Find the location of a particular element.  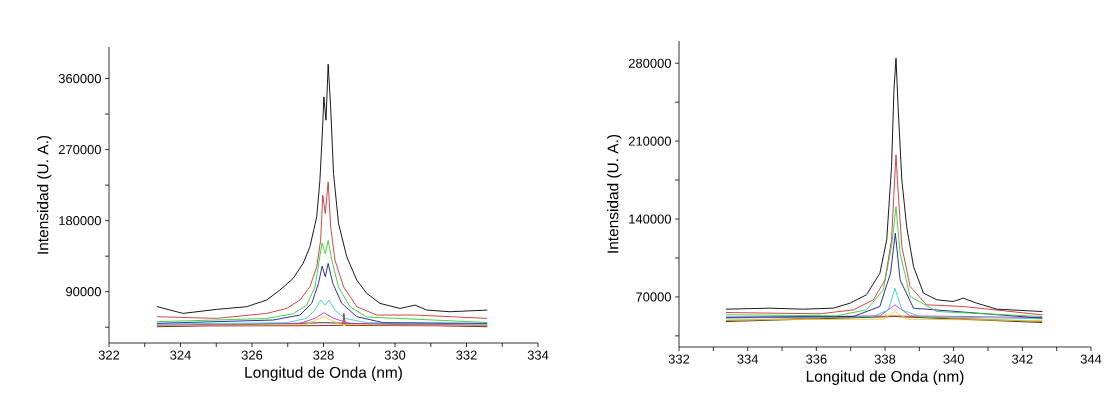

y-tick-label: 140000 is located at coordinates (650, 219).